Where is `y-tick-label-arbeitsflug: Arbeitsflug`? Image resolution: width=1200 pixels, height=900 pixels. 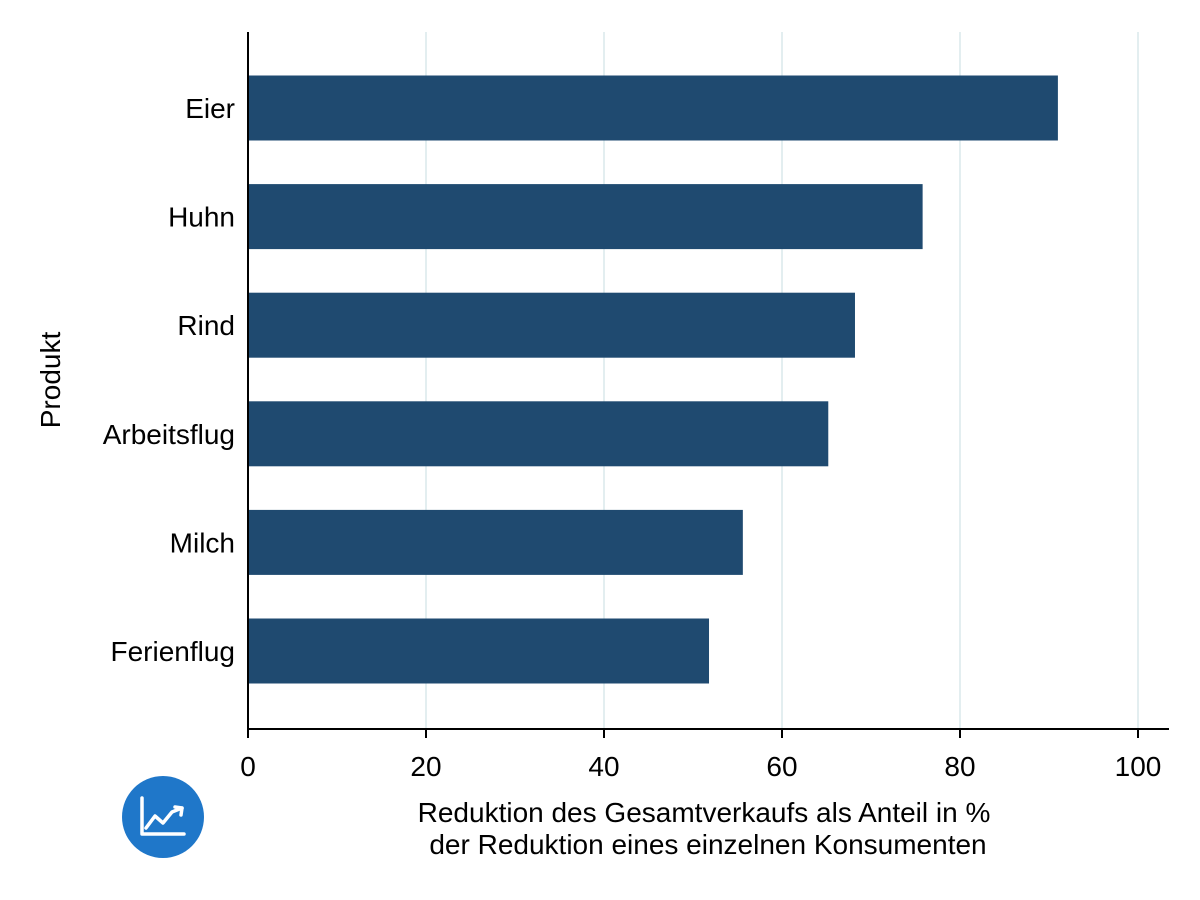
y-tick-label-arbeitsflug: Arbeitsflug is located at coordinates (169, 434).